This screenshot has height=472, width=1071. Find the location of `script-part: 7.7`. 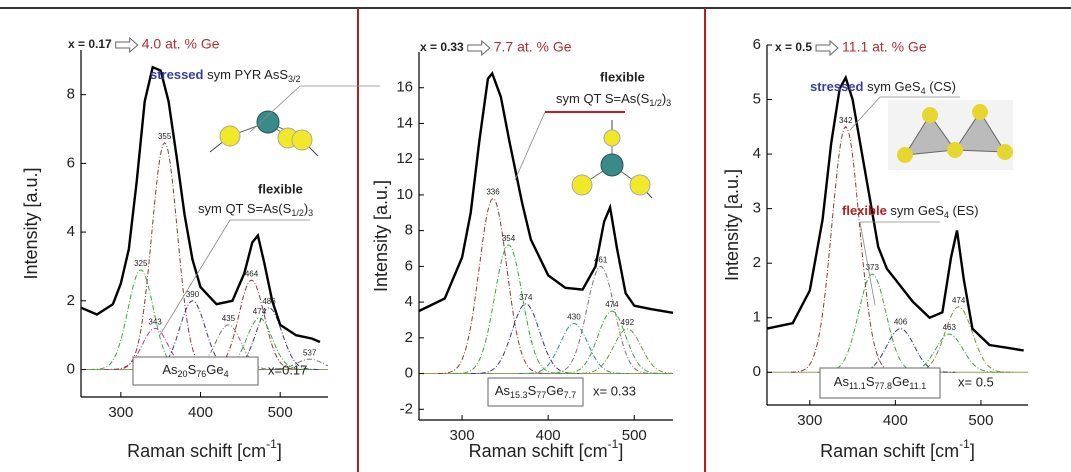

script-part: 7.7 is located at coordinates (570, 395).